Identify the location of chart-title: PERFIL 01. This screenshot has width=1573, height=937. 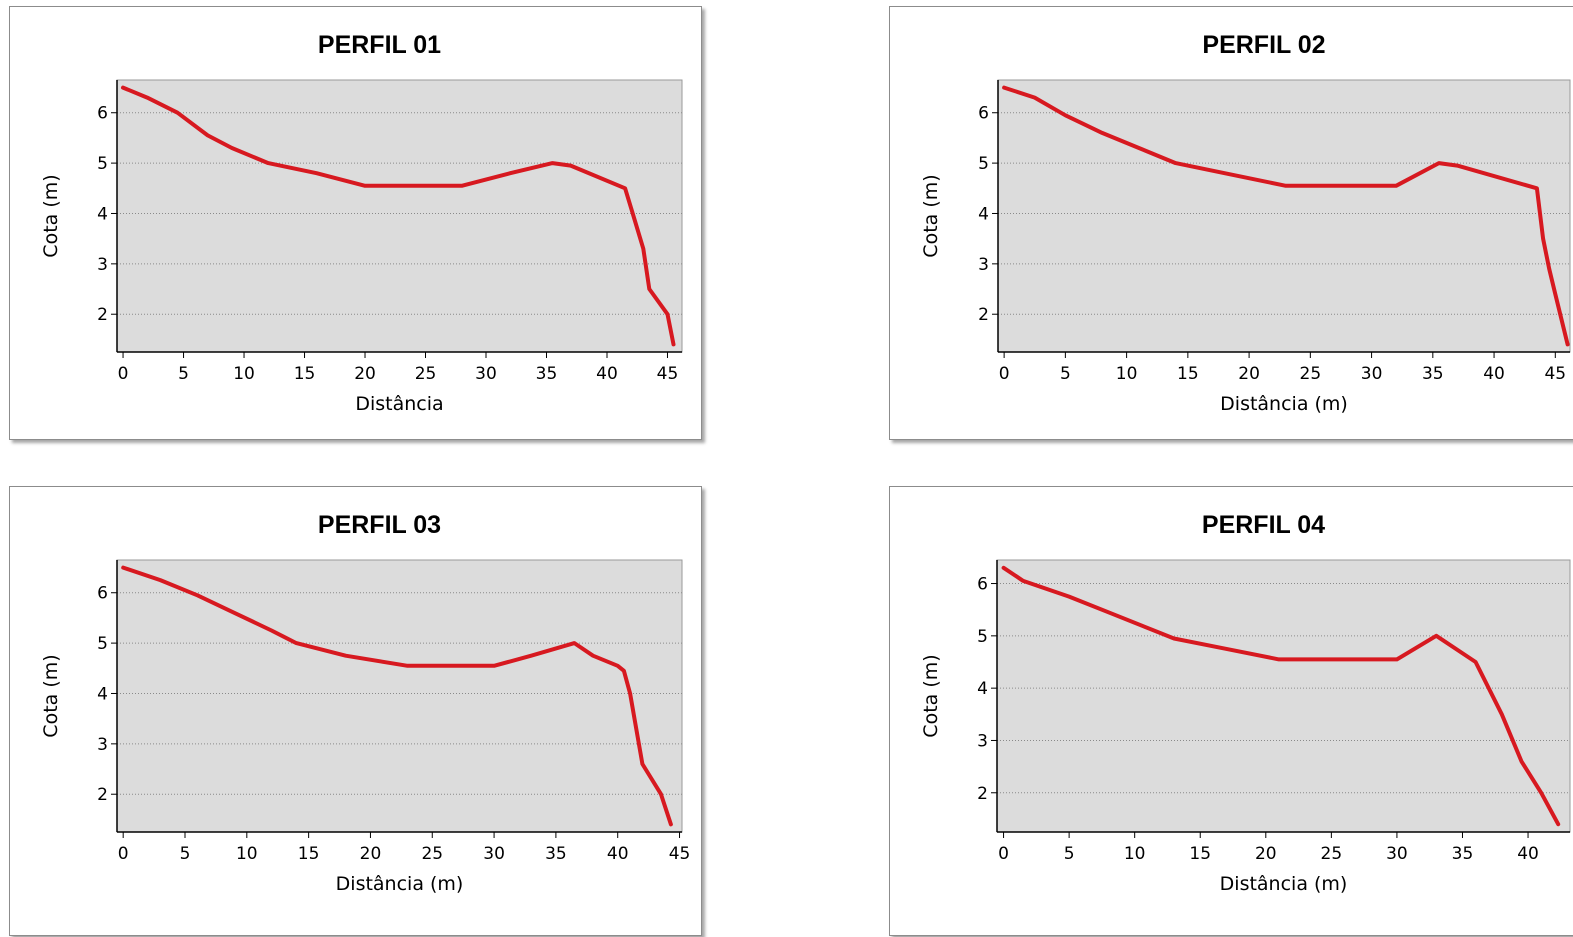
(379, 45).